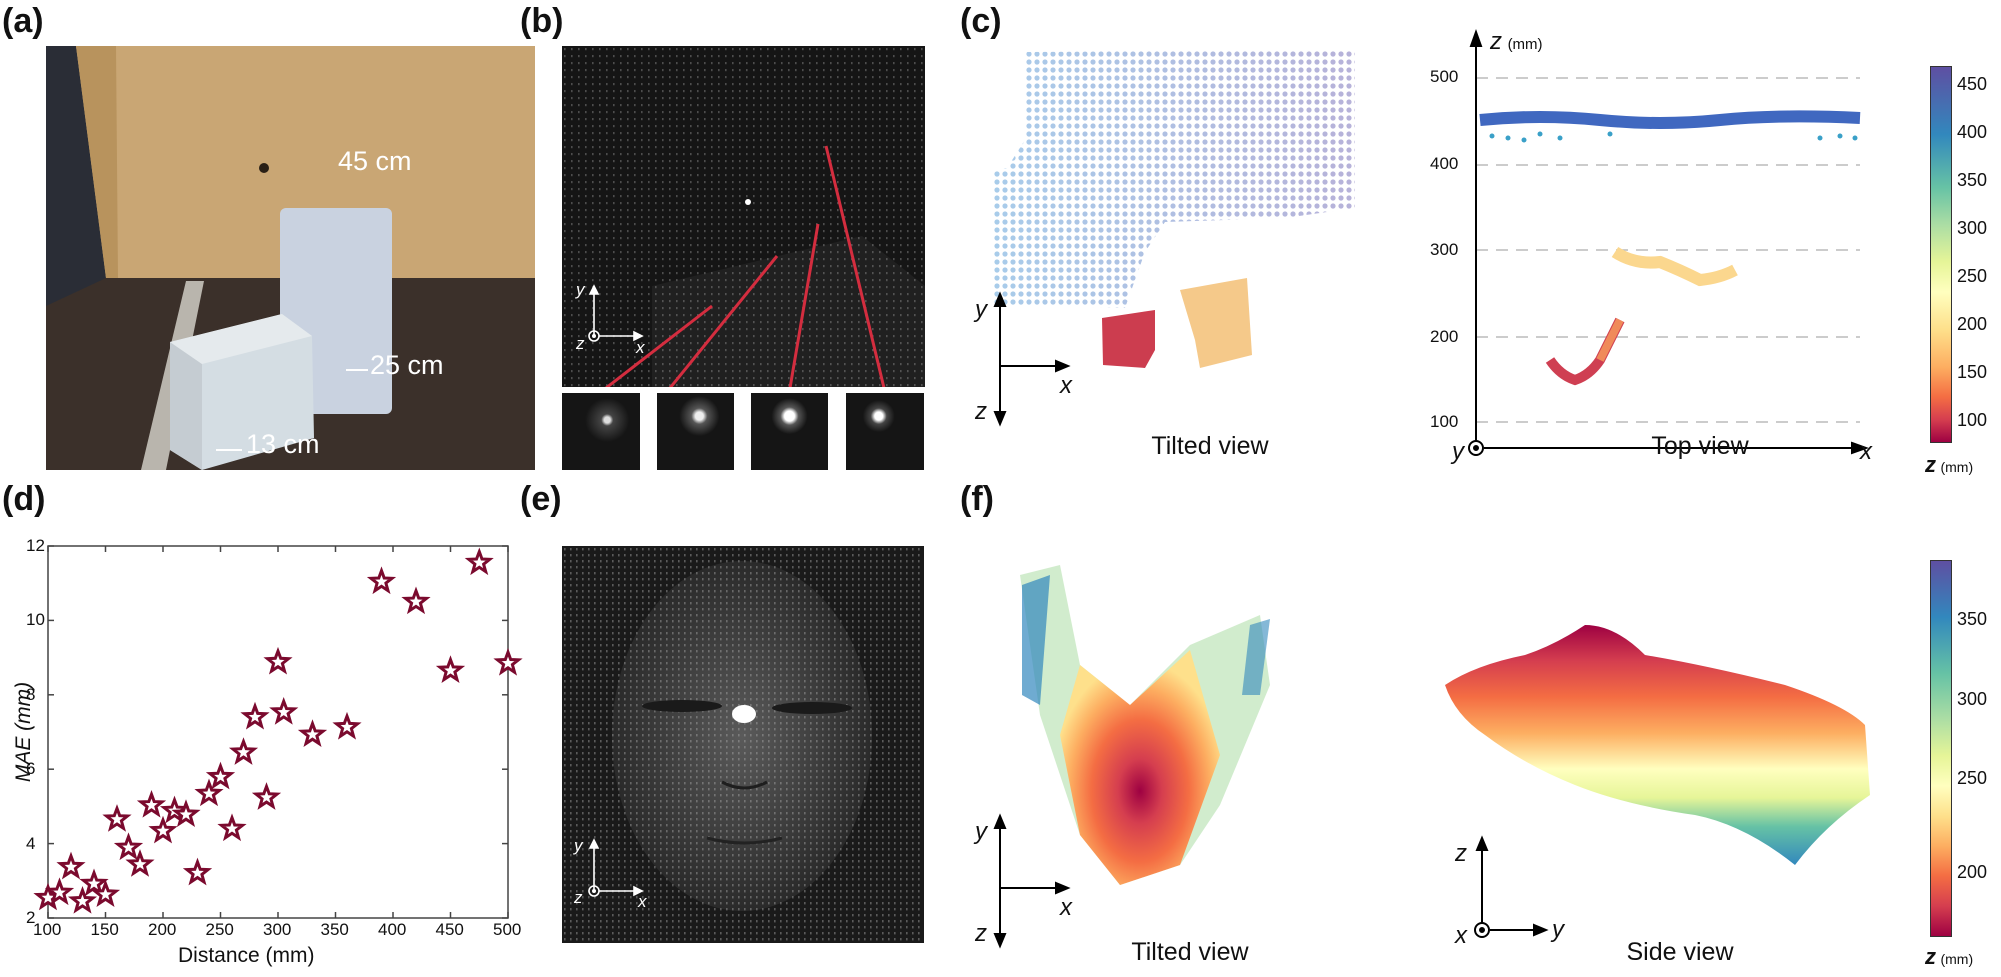 The height and width of the screenshot is (977, 2001). I want to click on axis-label-z-e: z, so click(578, 897).